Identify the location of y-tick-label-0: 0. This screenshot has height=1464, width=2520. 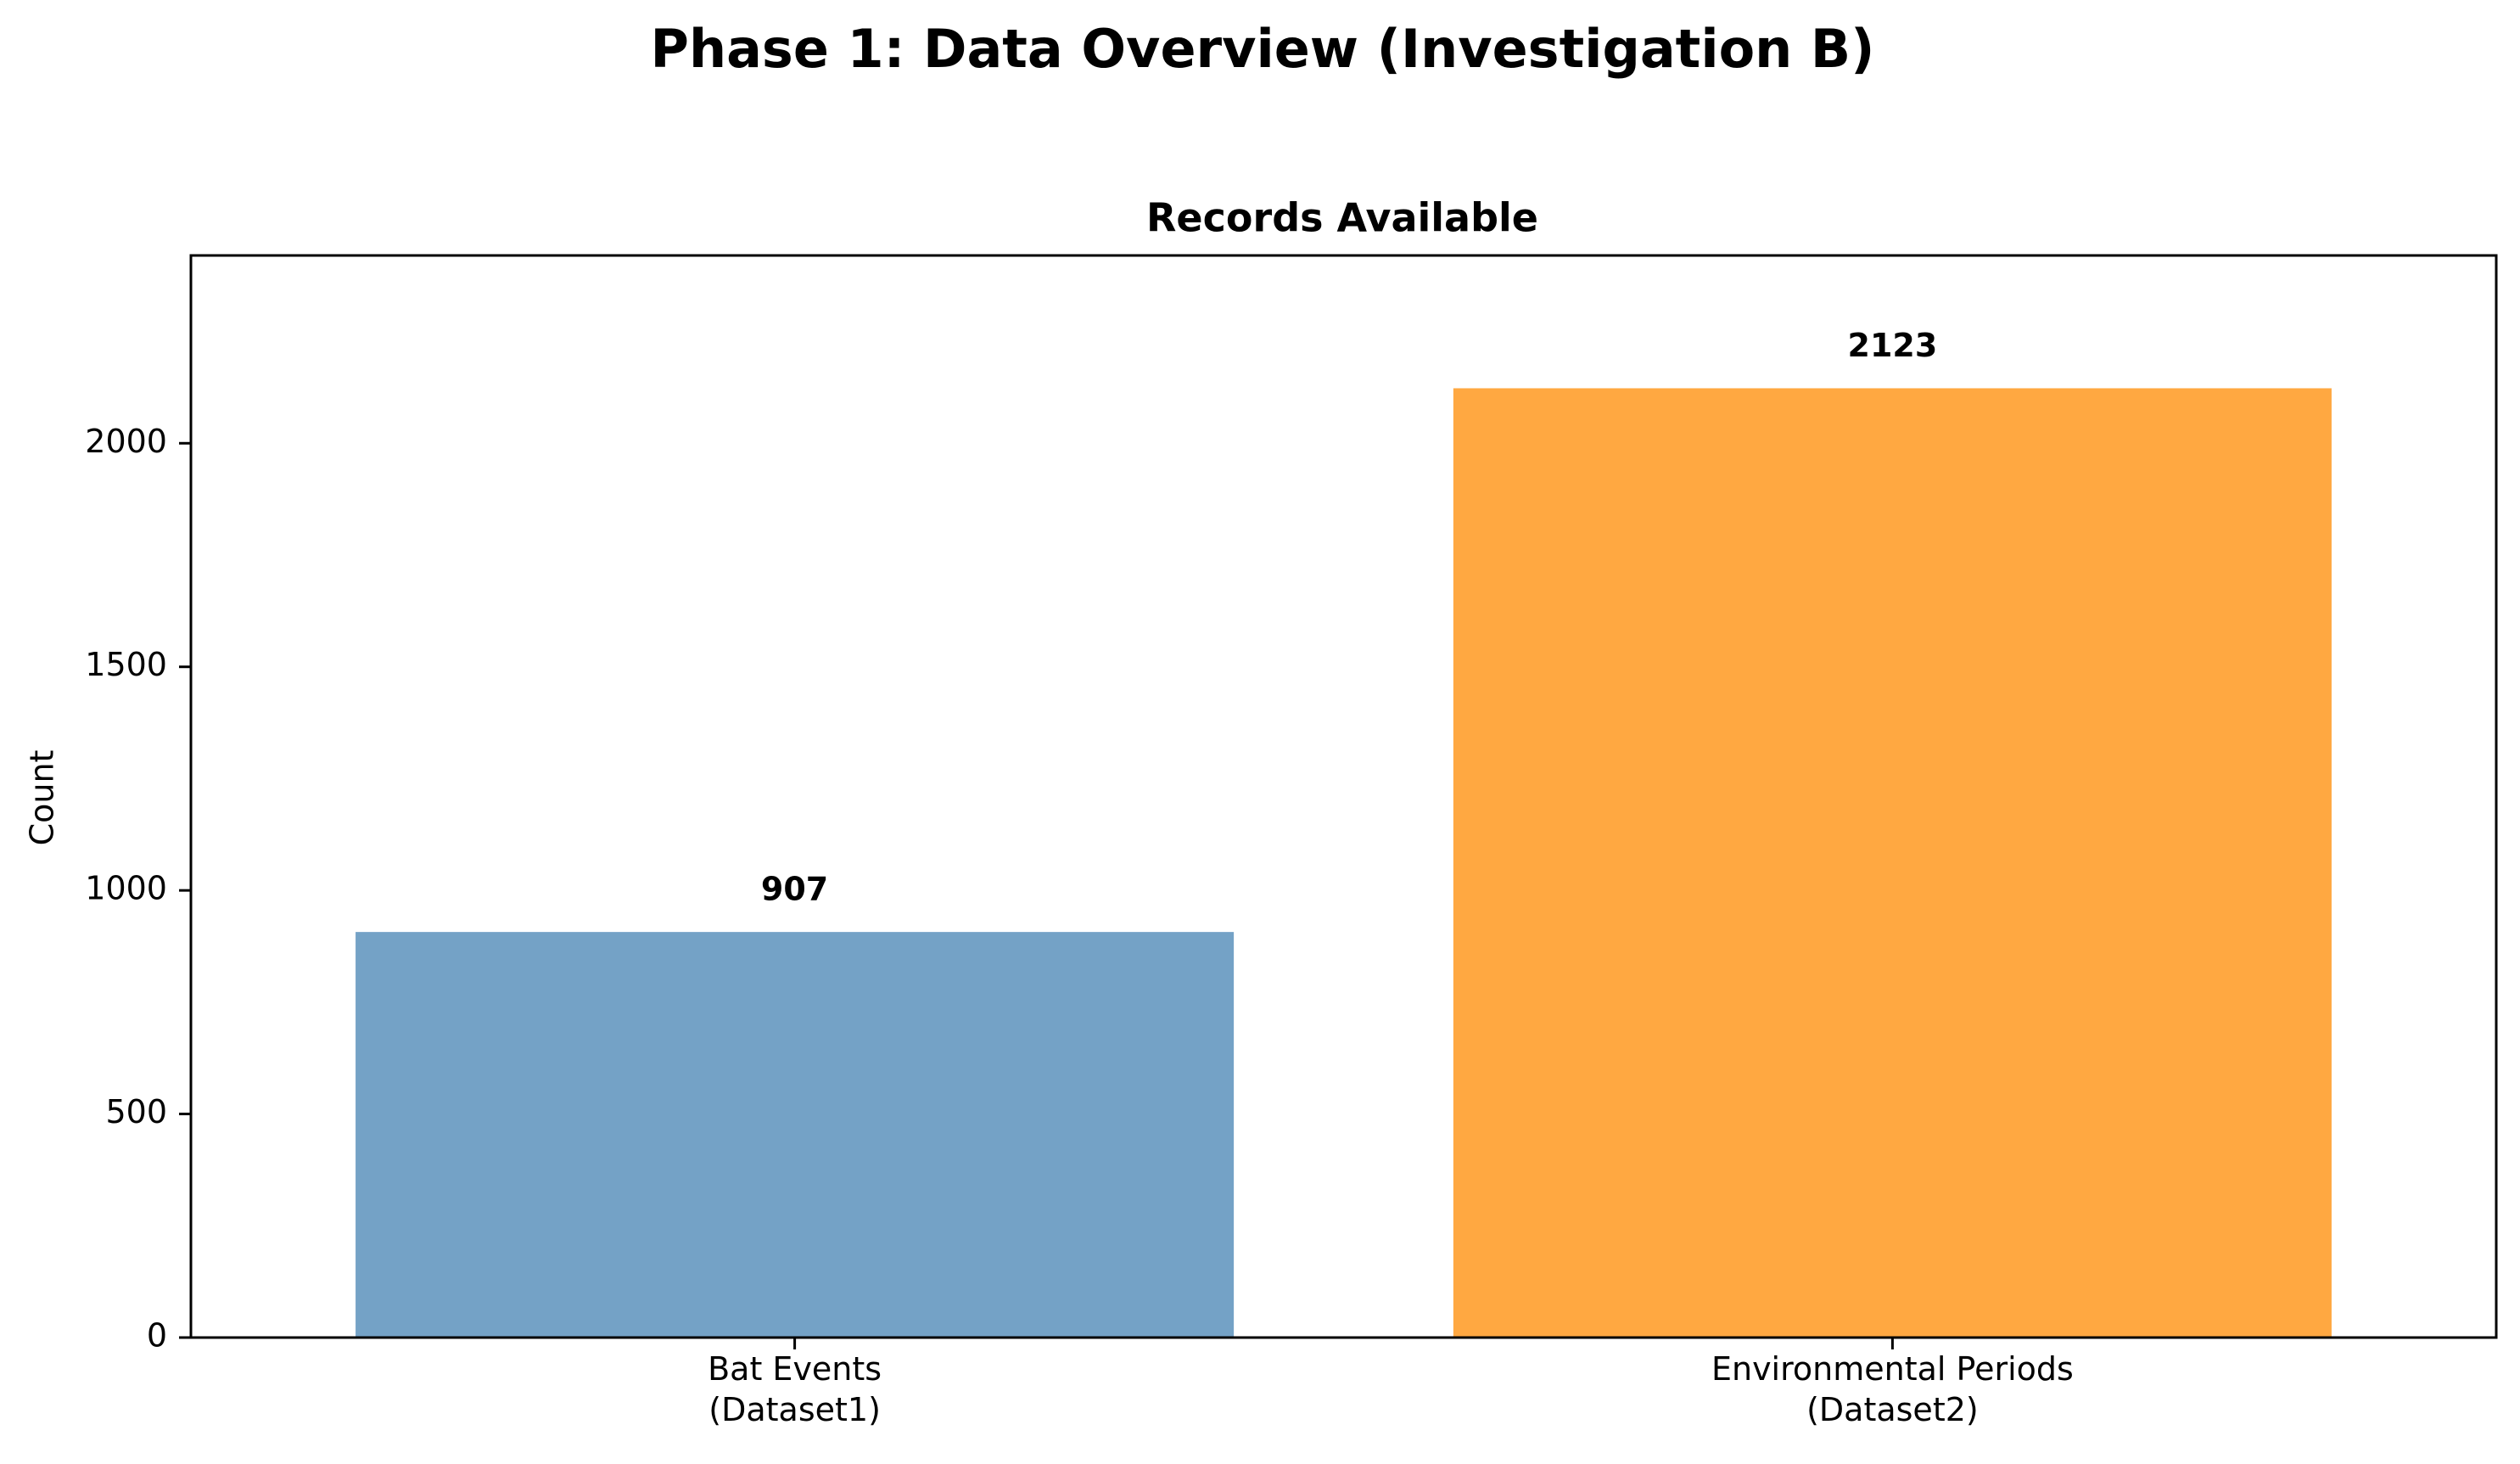
(157, 1336).